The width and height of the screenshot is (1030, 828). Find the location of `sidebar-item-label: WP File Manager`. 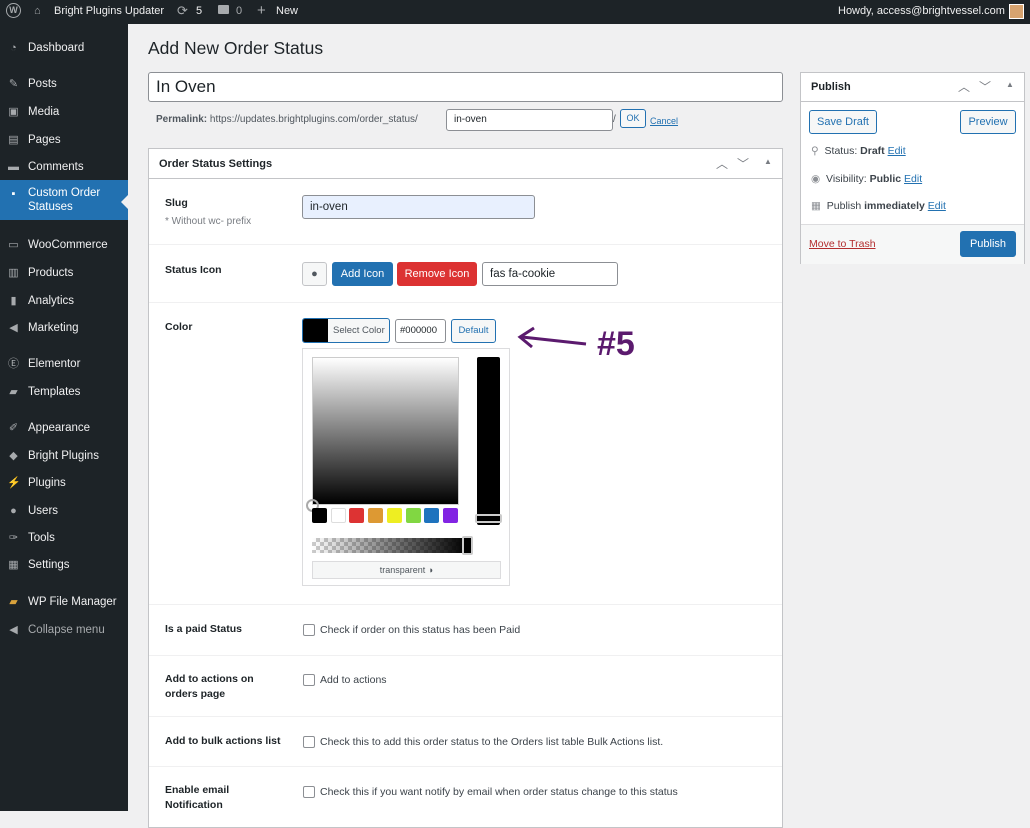

sidebar-item-label: WP File Manager is located at coordinates (72, 602).